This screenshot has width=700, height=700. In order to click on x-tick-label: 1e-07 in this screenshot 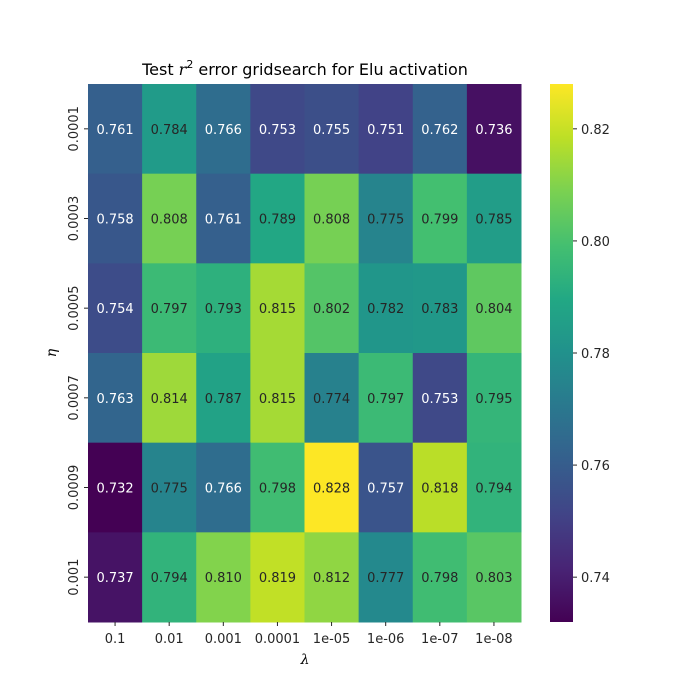, I will do `click(440, 639)`.